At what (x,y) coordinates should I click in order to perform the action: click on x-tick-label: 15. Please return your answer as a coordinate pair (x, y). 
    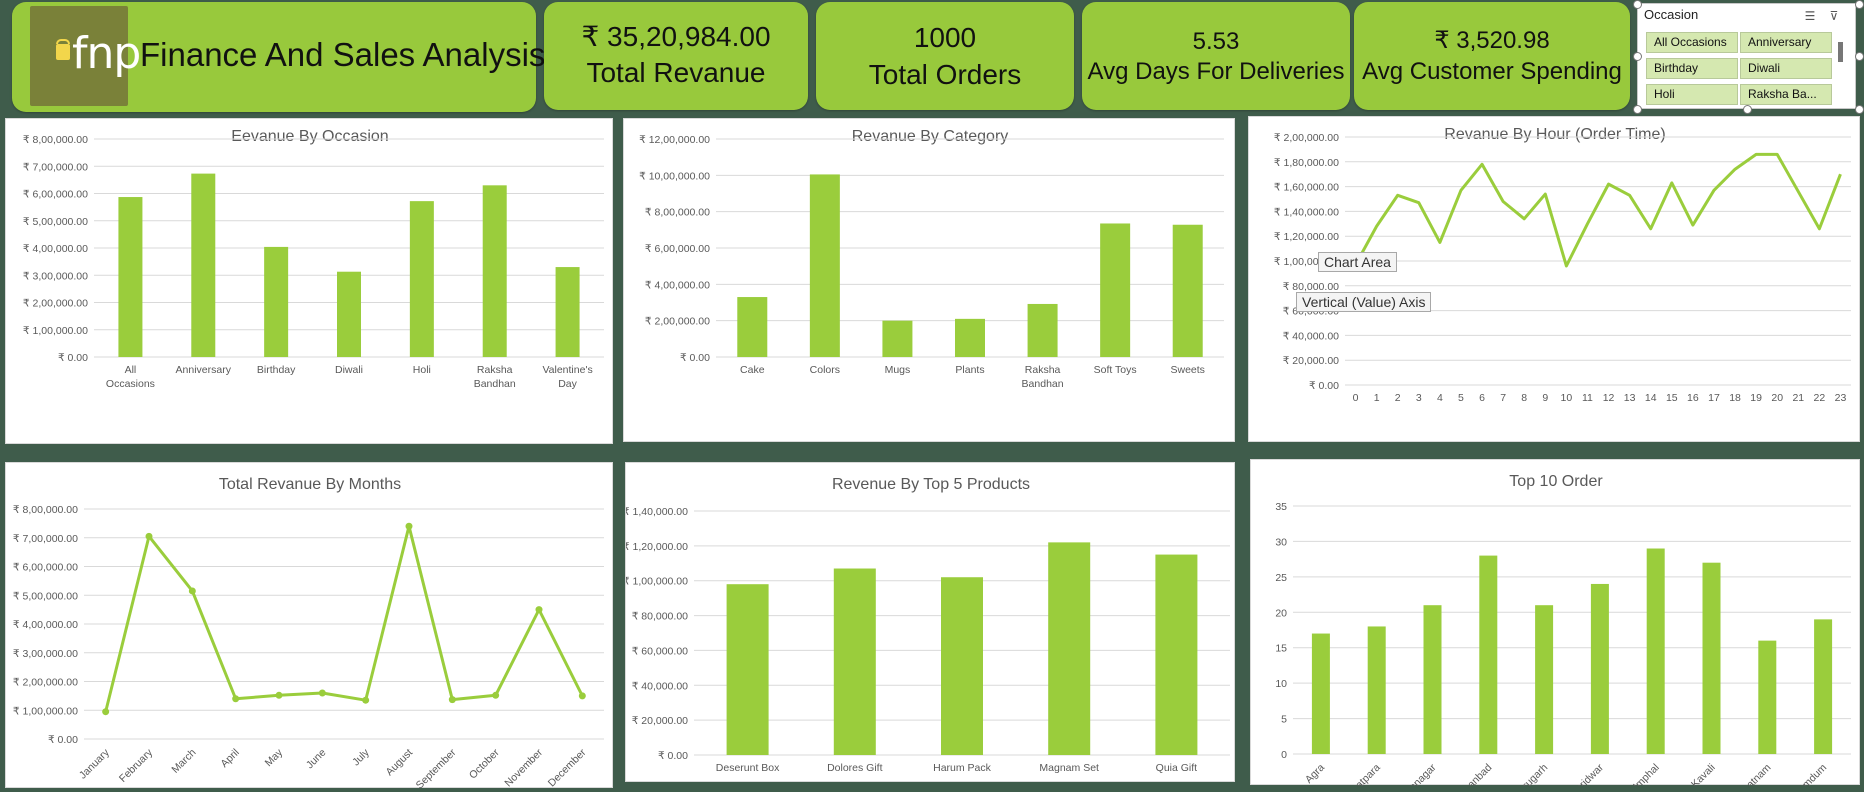
    Looking at the image, I should click on (1672, 398).